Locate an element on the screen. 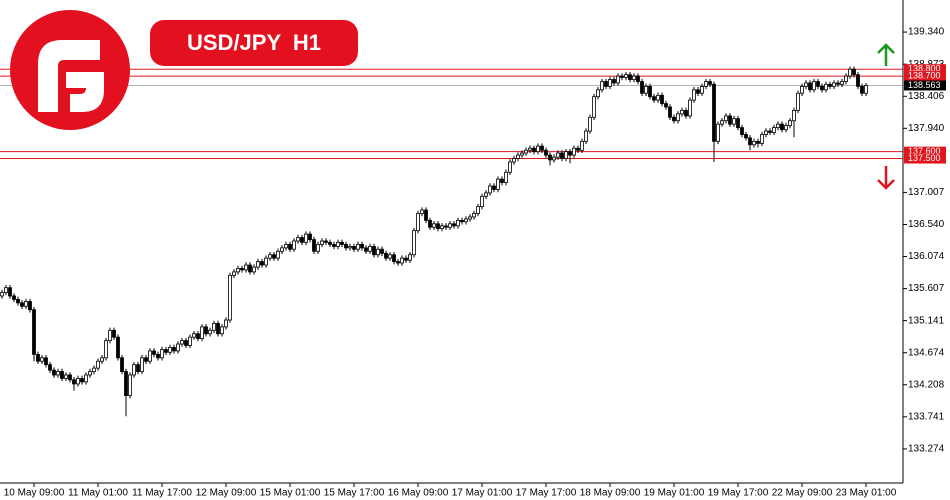  logo is located at coordinates (70, 70).